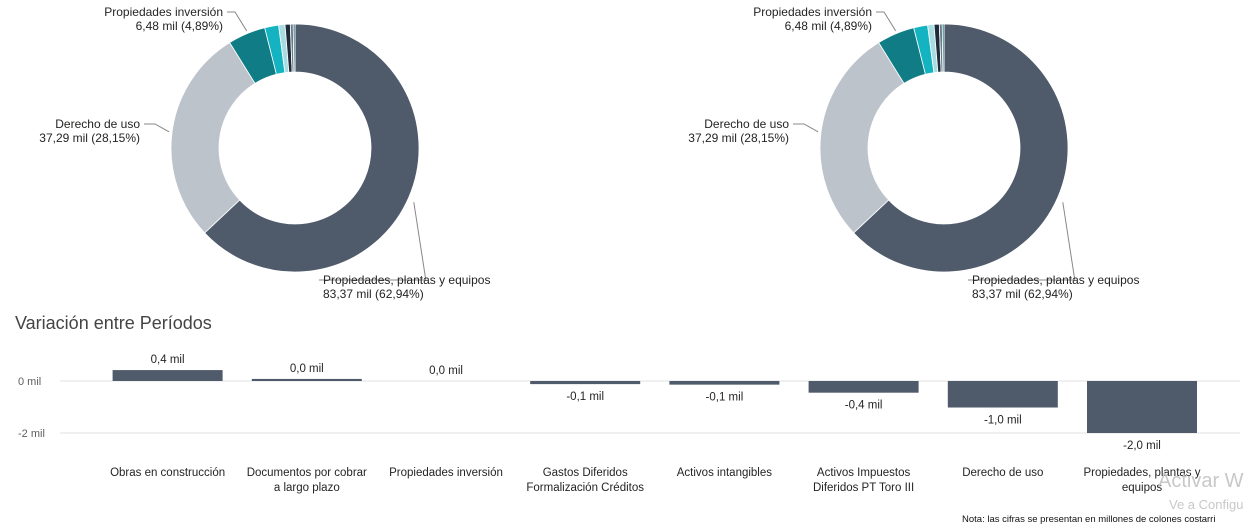  Describe the element at coordinates (31, 434) in the screenshot. I see `y-tick-label: -2 mil` at that location.